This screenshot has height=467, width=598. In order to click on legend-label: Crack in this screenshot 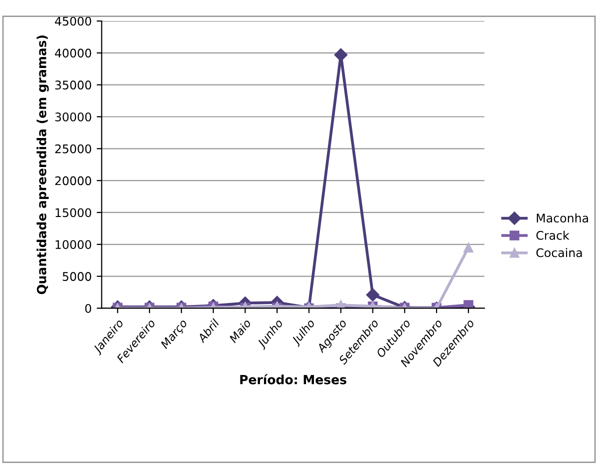, I will do `click(553, 235)`.